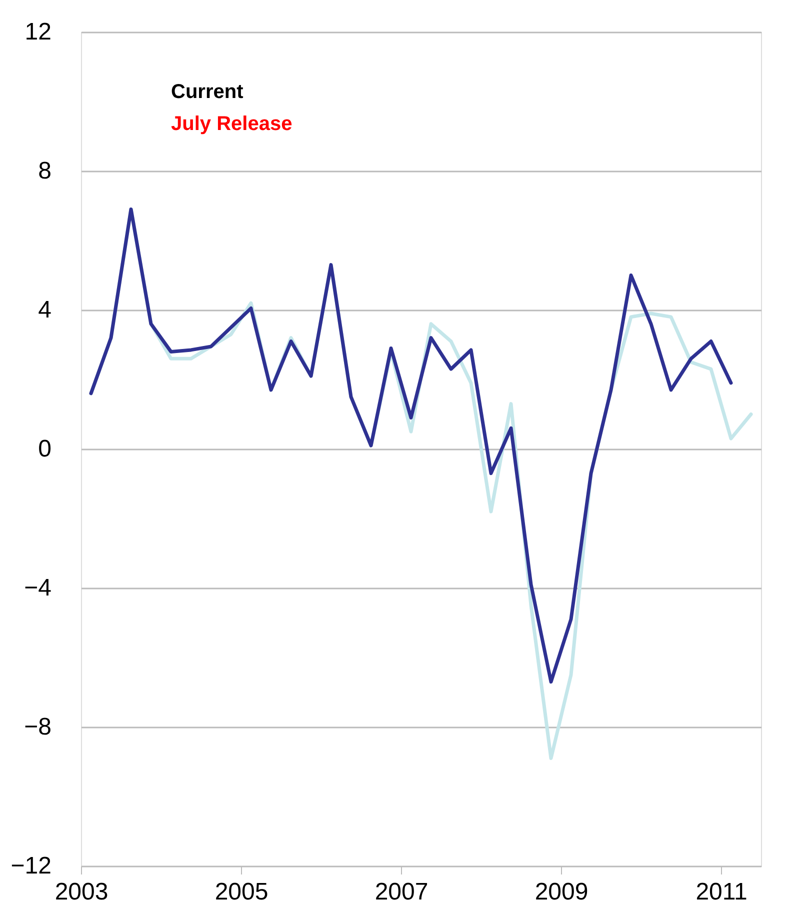 The width and height of the screenshot is (787, 920). What do you see at coordinates (561, 892) in the screenshot?
I see `x-tick-label: 2009` at bounding box center [561, 892].